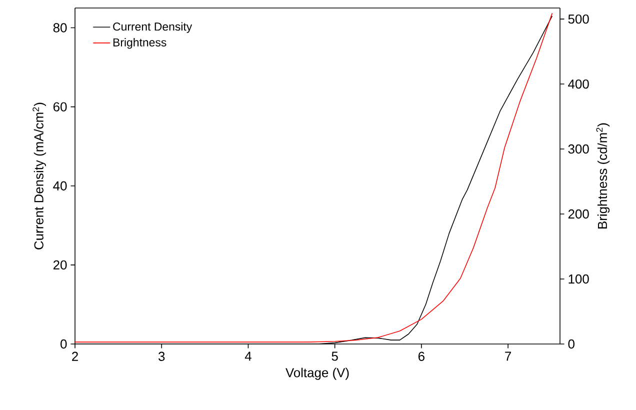 Image resolution: width=636 pixels, height=410 pixels. I want to click on y-tick-label: 60, so click(60, 107).